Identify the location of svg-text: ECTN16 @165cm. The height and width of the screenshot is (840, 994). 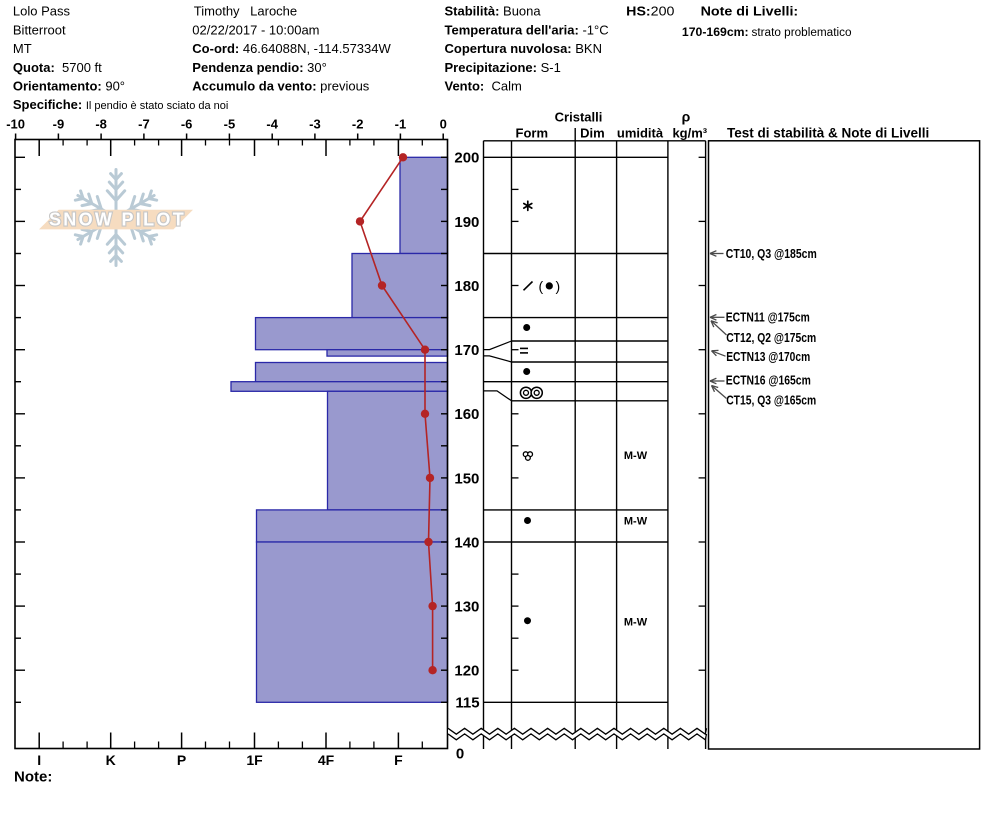
(768, 380).